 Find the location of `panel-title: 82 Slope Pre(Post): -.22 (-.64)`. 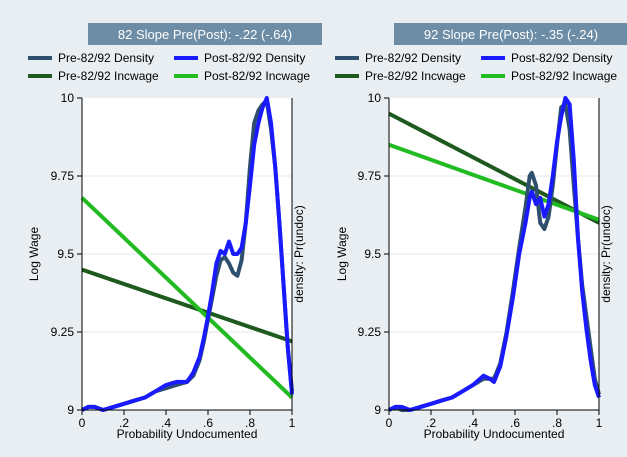

panel-title: 82 Slope Pre(Post): -.22 (-.64) is located at coordinates (205, 34).